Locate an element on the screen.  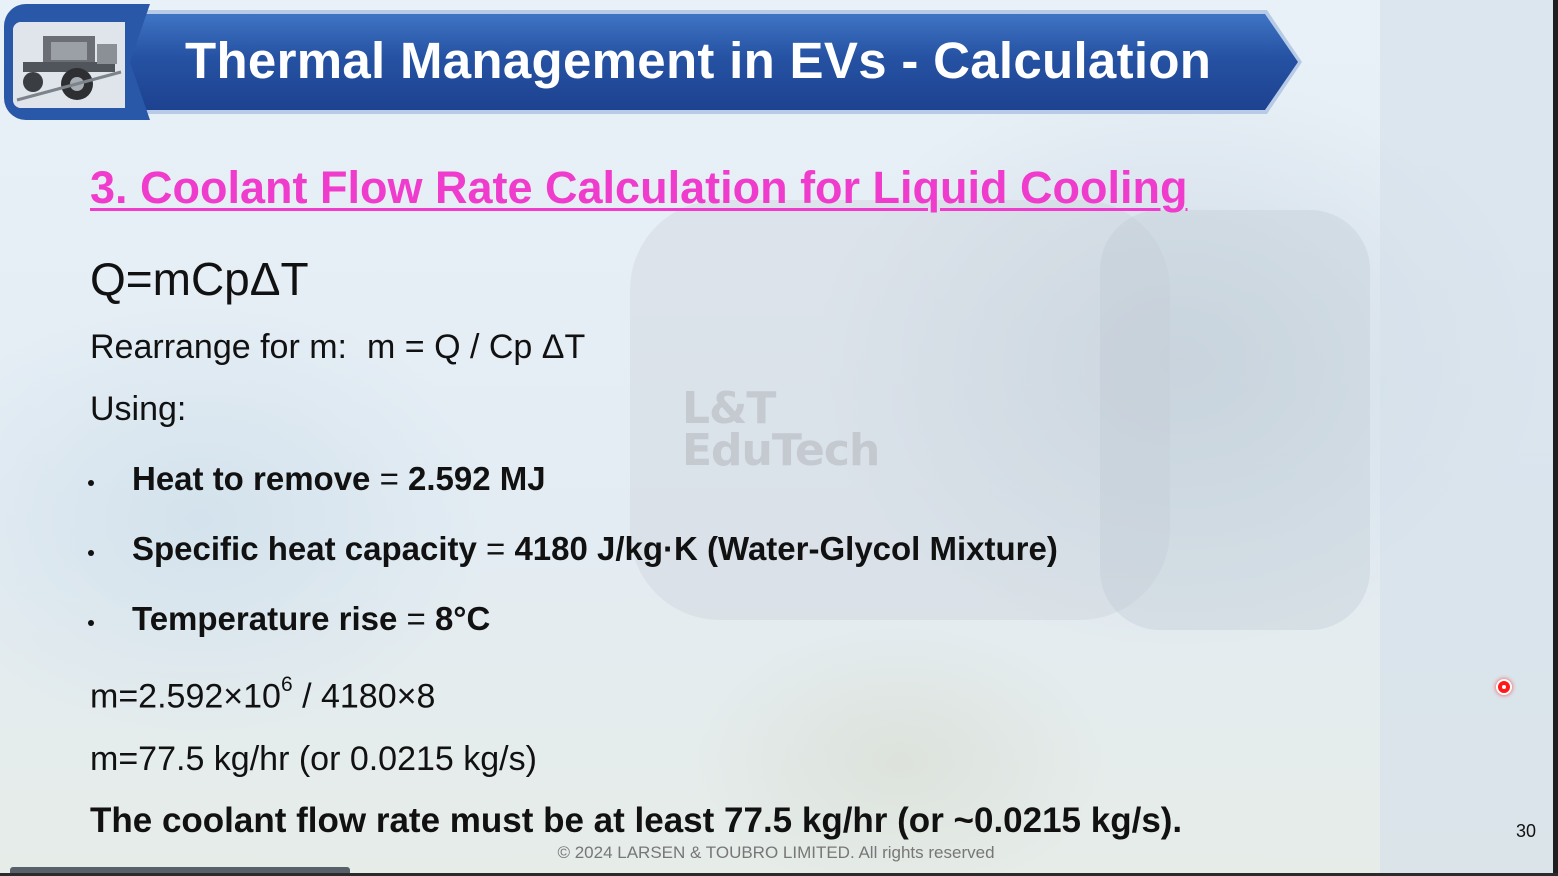
bullet-value: 4180 J/kg·K (Water-Glycol Mixture) is located at coordinates (786, 548).